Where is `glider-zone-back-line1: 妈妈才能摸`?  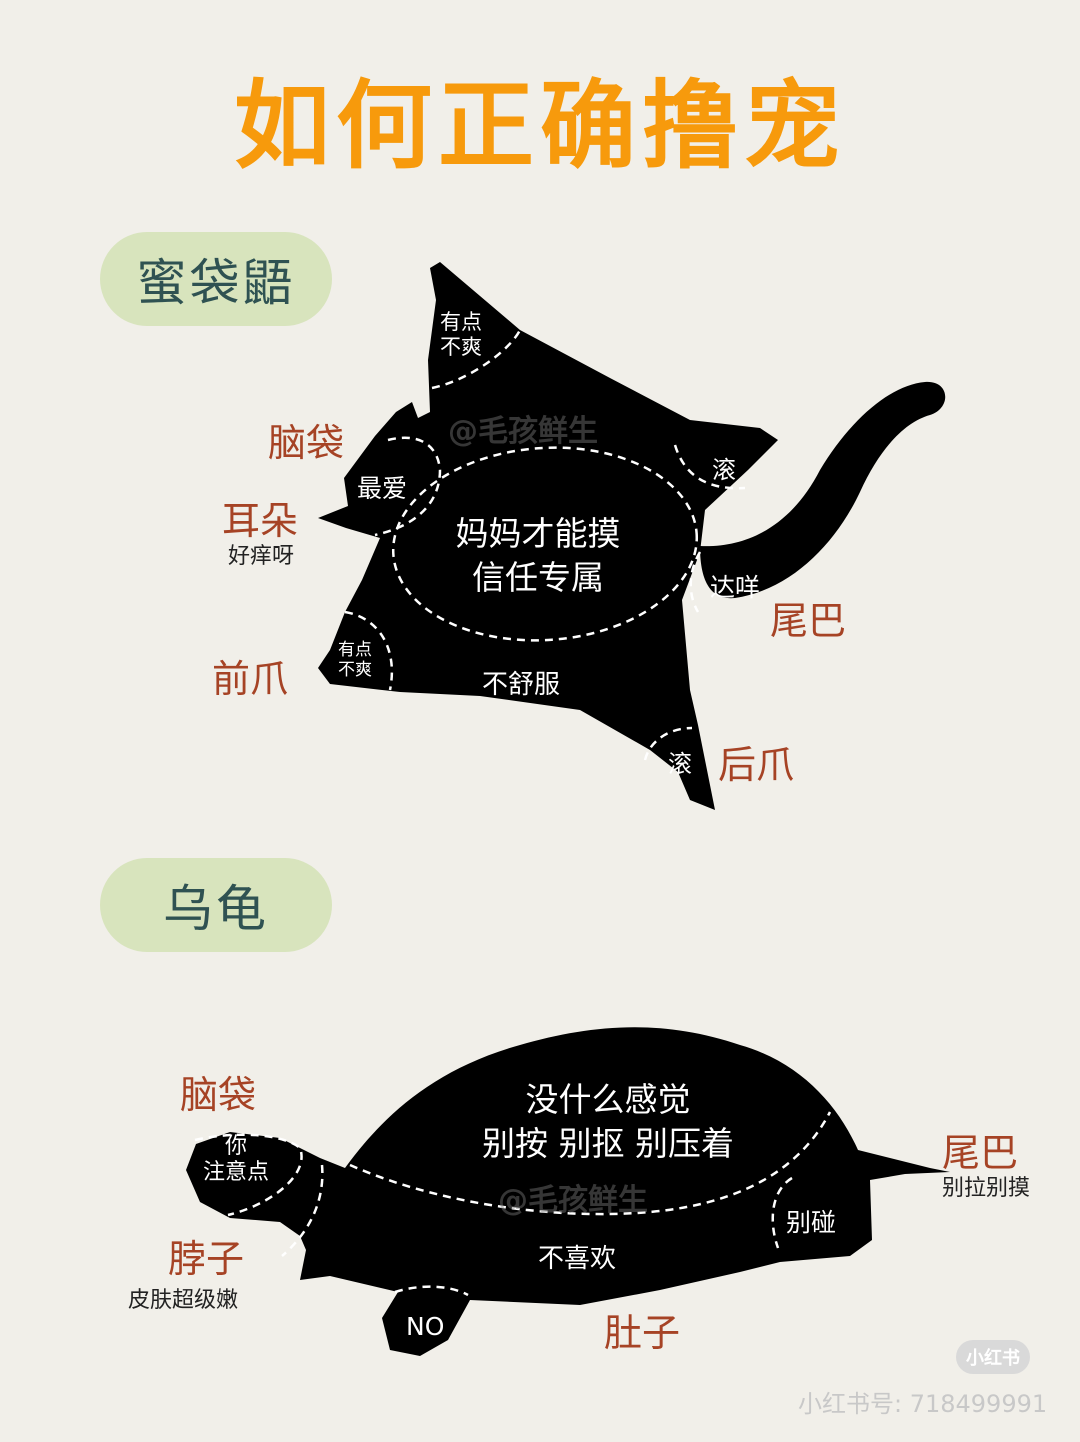 glider-zone-back-line1: 妈妈才能摸 is located at coordinates (538, 533).